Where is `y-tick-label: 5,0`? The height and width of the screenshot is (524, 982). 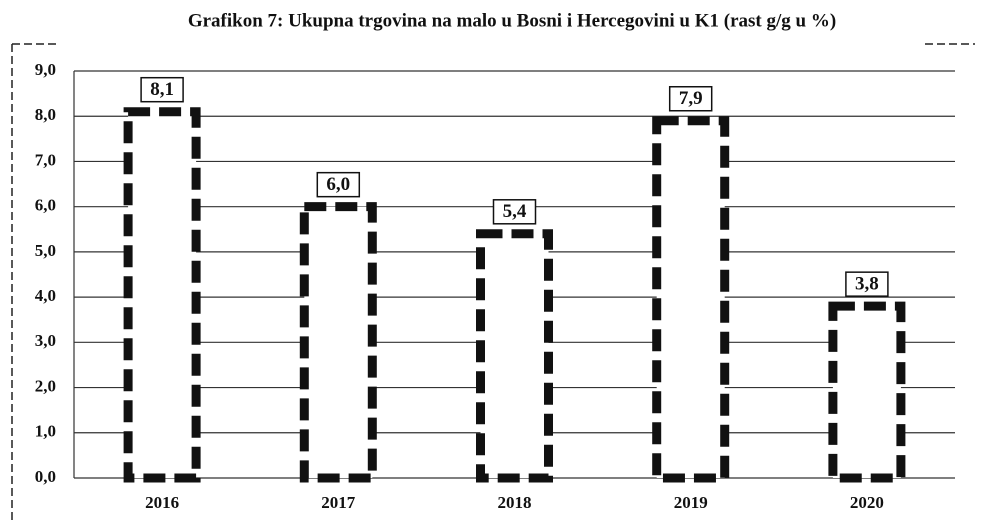 y-tick-label: 5,0 is located at coordinates (45, 250).